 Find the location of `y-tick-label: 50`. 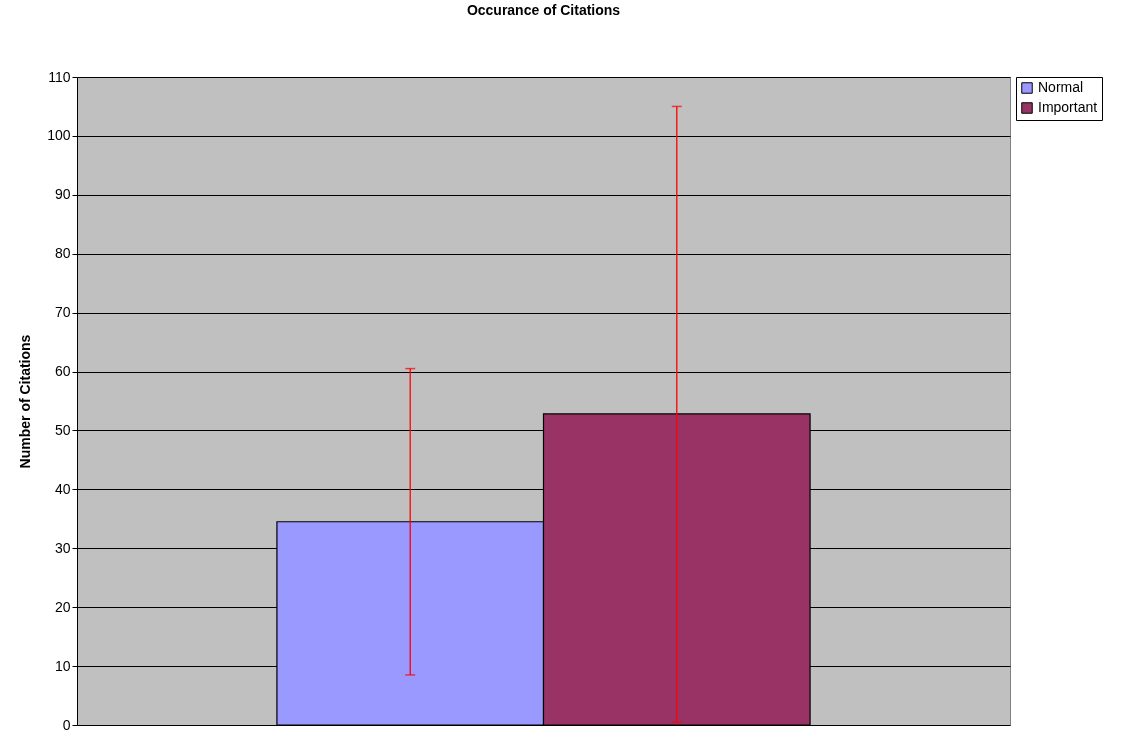

y-tick-label: 50 is located at coordinates (62, 429).